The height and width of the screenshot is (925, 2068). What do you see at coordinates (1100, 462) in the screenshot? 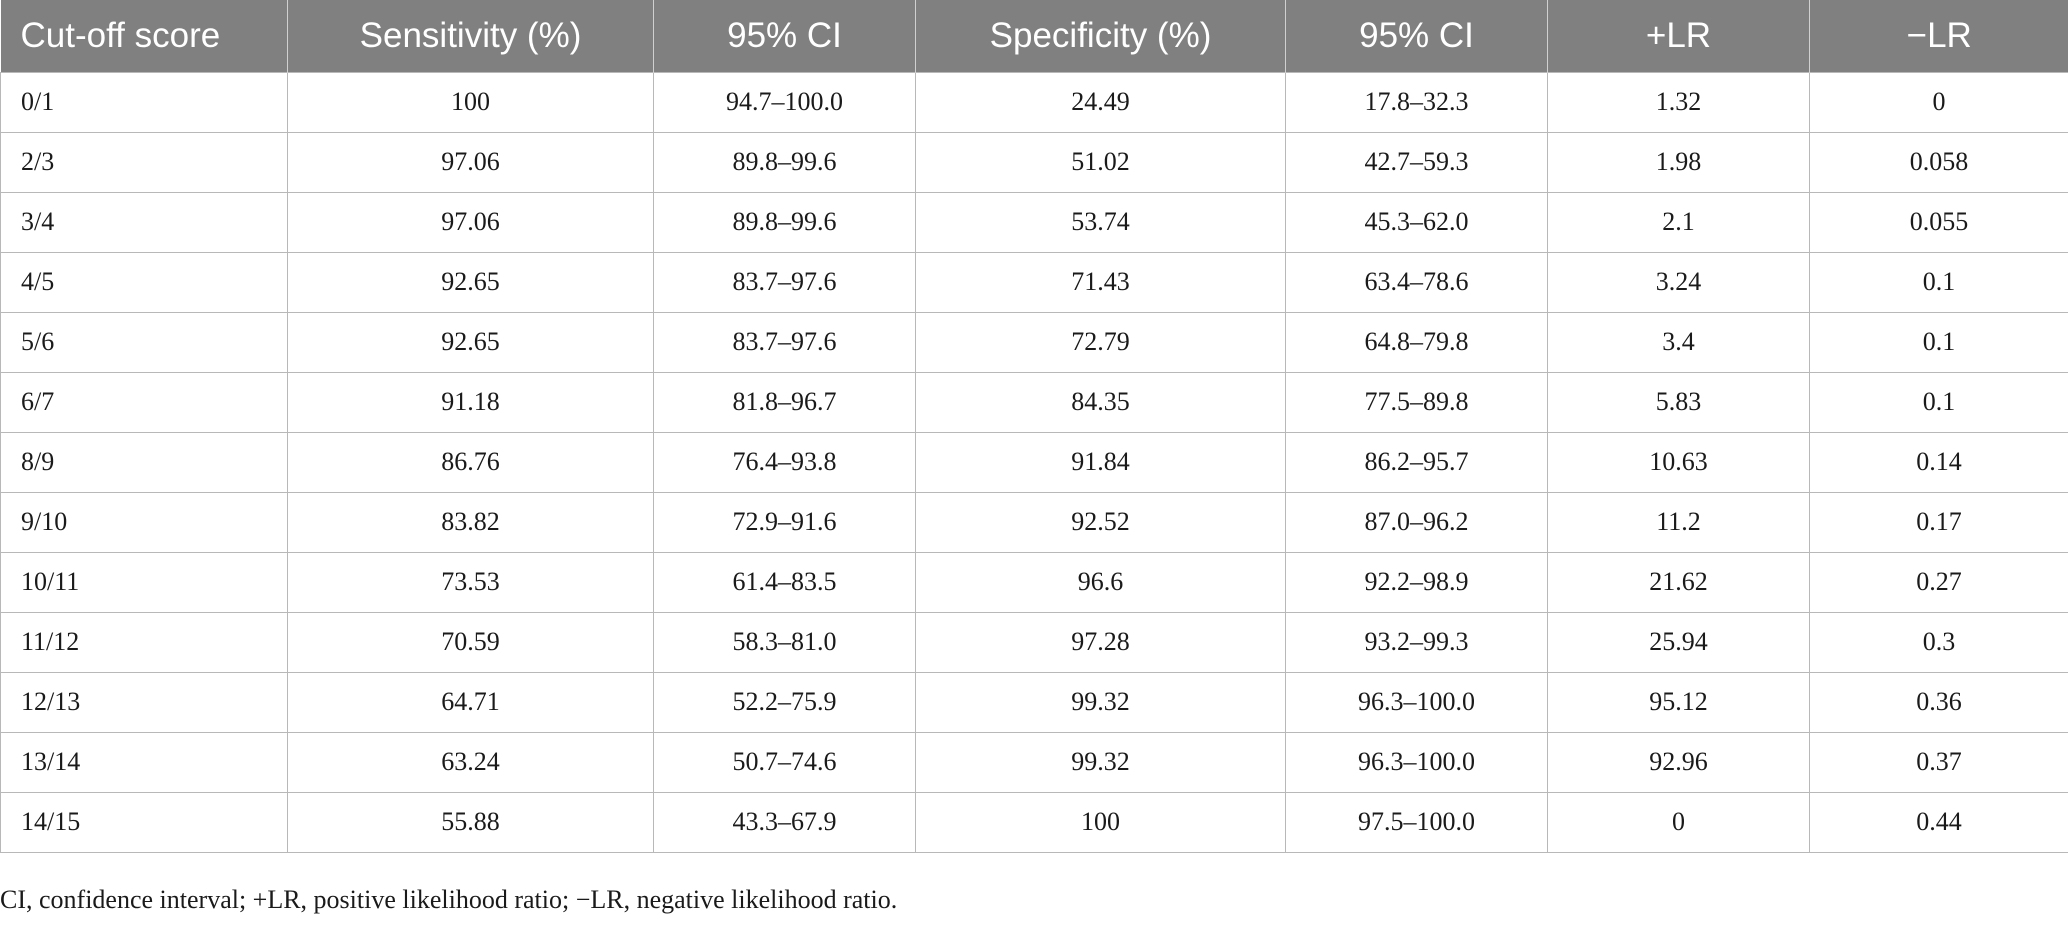
I see `cell-specificity: 91.84` at bounding box center [1100, 462].